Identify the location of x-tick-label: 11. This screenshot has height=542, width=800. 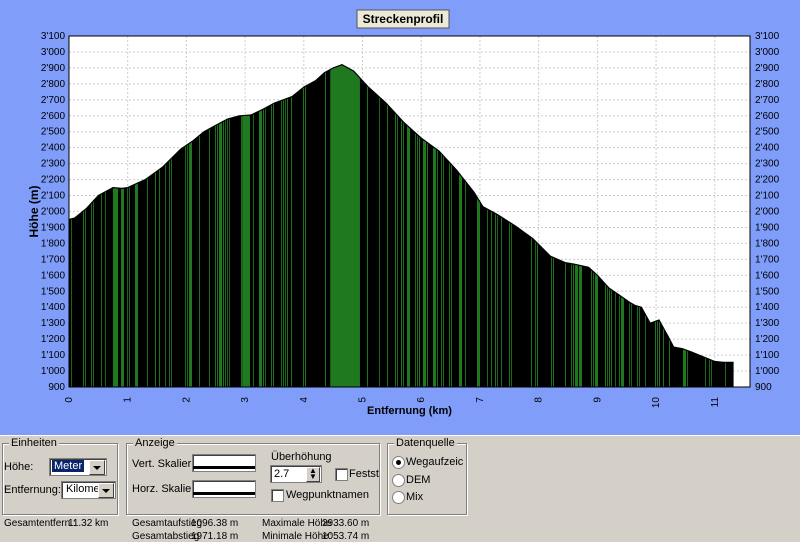
(715, 402).